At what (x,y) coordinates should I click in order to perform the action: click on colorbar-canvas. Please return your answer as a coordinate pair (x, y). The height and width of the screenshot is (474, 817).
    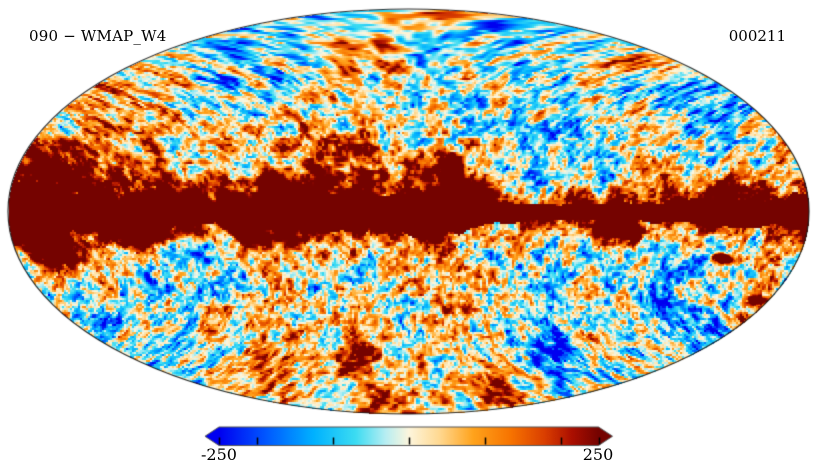
    Looking at the image, I should click on (409, 438).